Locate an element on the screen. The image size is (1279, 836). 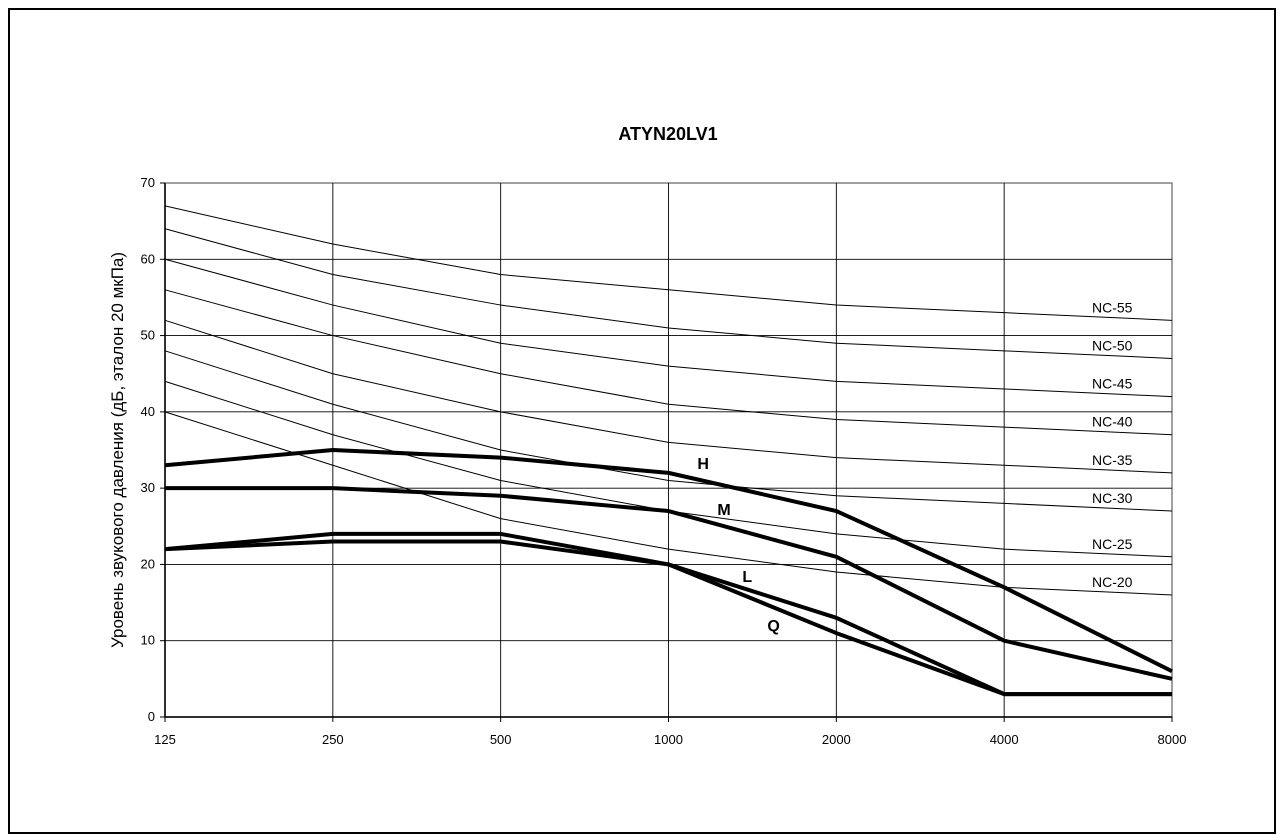
series-line-q is located at coordinates (668, 618).